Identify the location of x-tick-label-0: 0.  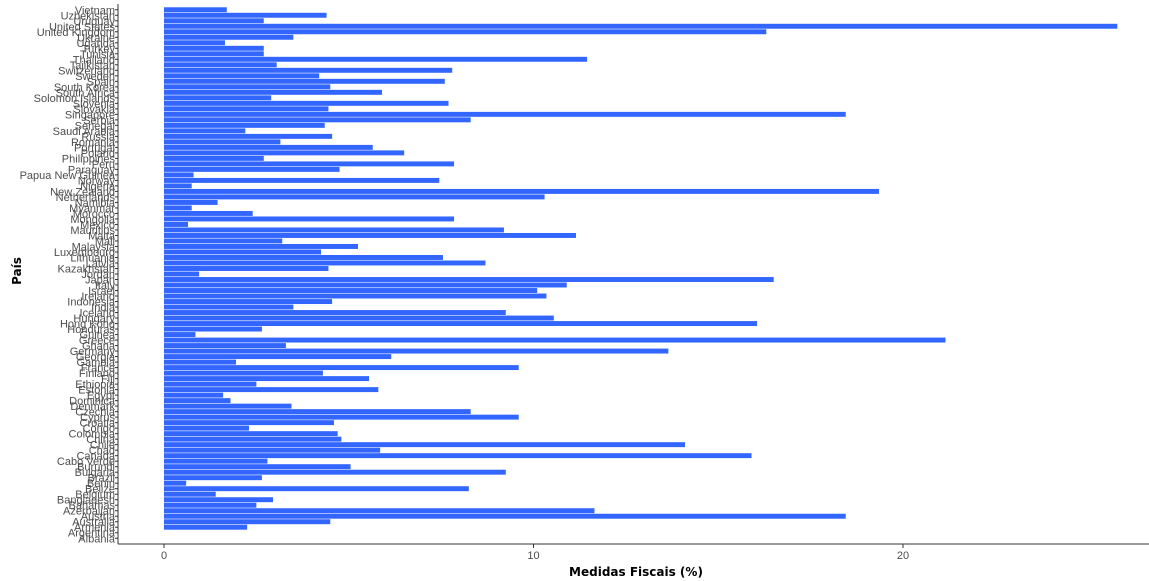
(164, 556).